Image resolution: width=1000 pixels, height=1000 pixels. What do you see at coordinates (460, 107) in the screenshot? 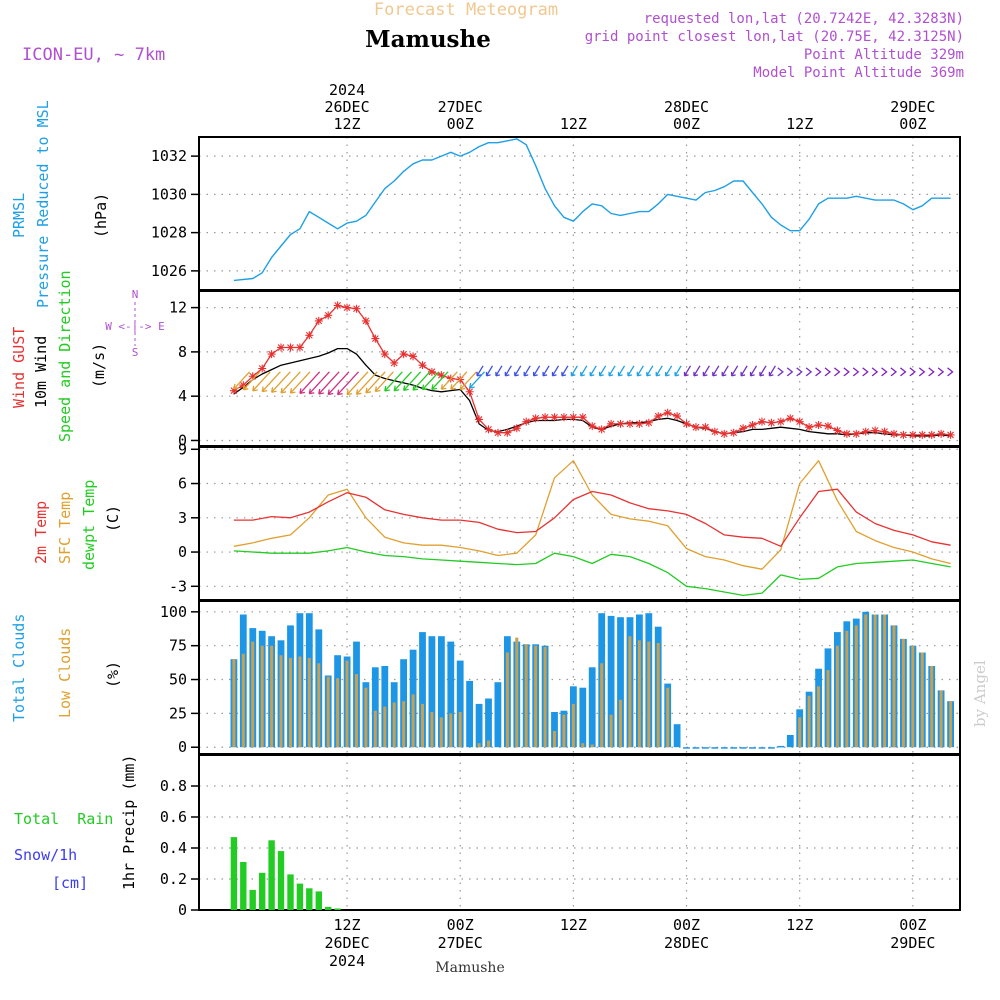
I see `time-label: 27DEC` at bounding box center [460, 107].